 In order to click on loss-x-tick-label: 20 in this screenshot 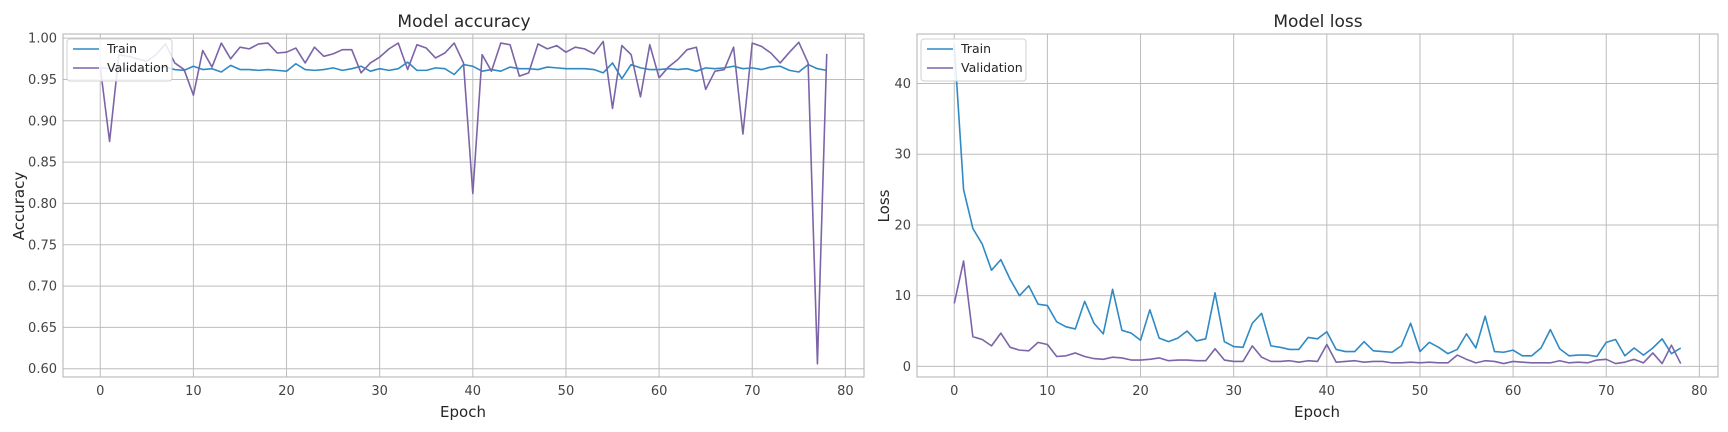, I will do `click(1140, 391)`.